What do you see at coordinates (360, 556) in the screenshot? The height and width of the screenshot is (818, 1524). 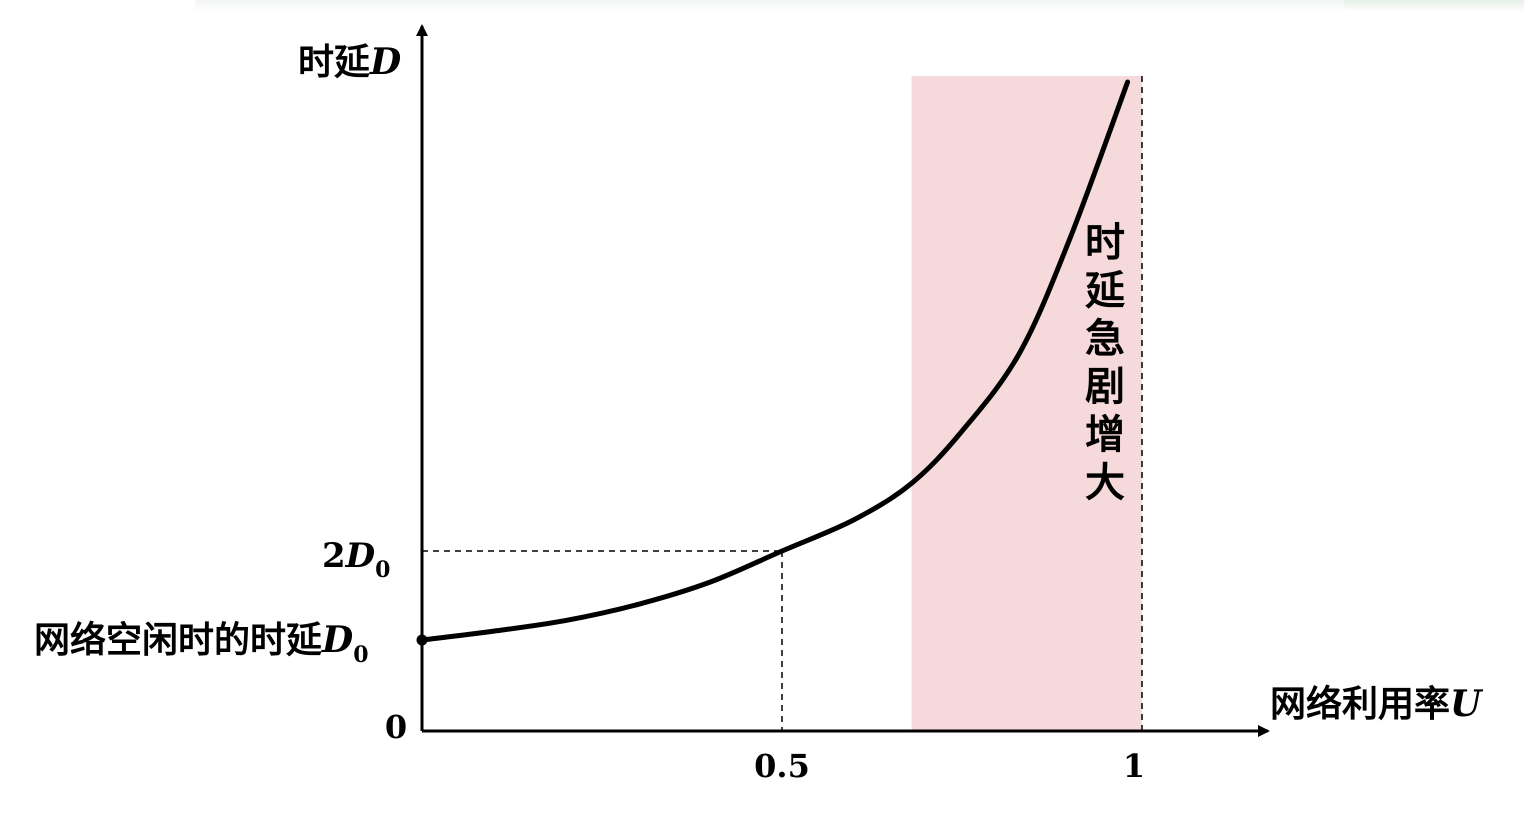 I see `two-d0-symbol: D` at bounding box center [360, 556].